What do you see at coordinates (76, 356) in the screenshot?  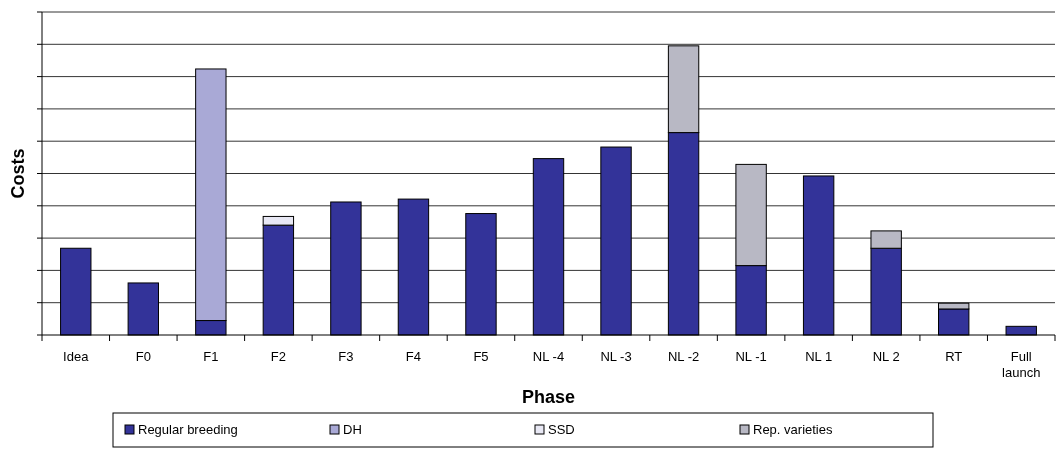 I see `x-tick-label: Idea` at bounding box center [76, 356].